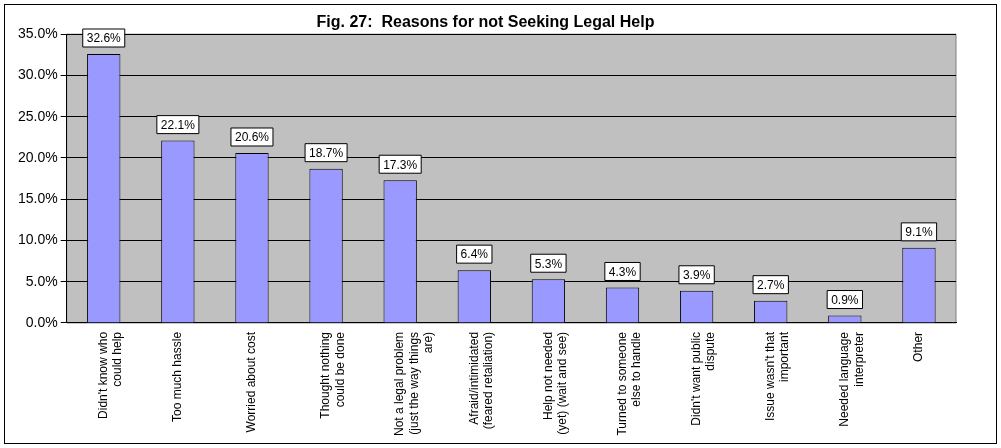  What do you see at coordinates (37, 198) in the screenshot?
I see `y-tick-label: 15.0%` at bounding box center [37, 198].